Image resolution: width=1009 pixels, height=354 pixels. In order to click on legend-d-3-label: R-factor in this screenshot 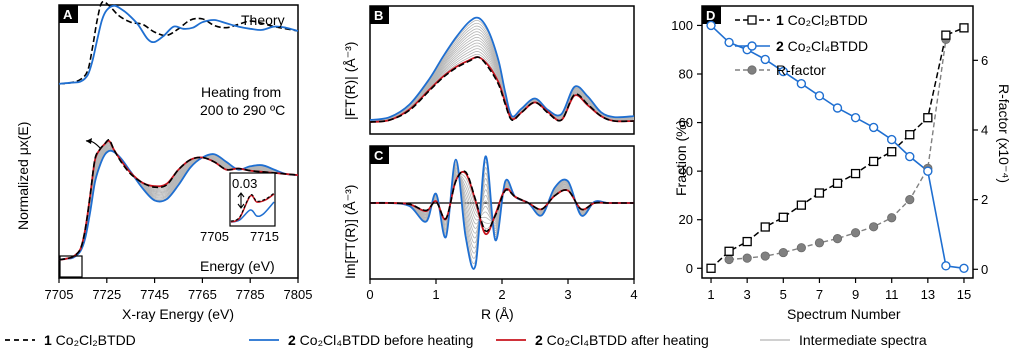, I will do `click(801, 70)`.